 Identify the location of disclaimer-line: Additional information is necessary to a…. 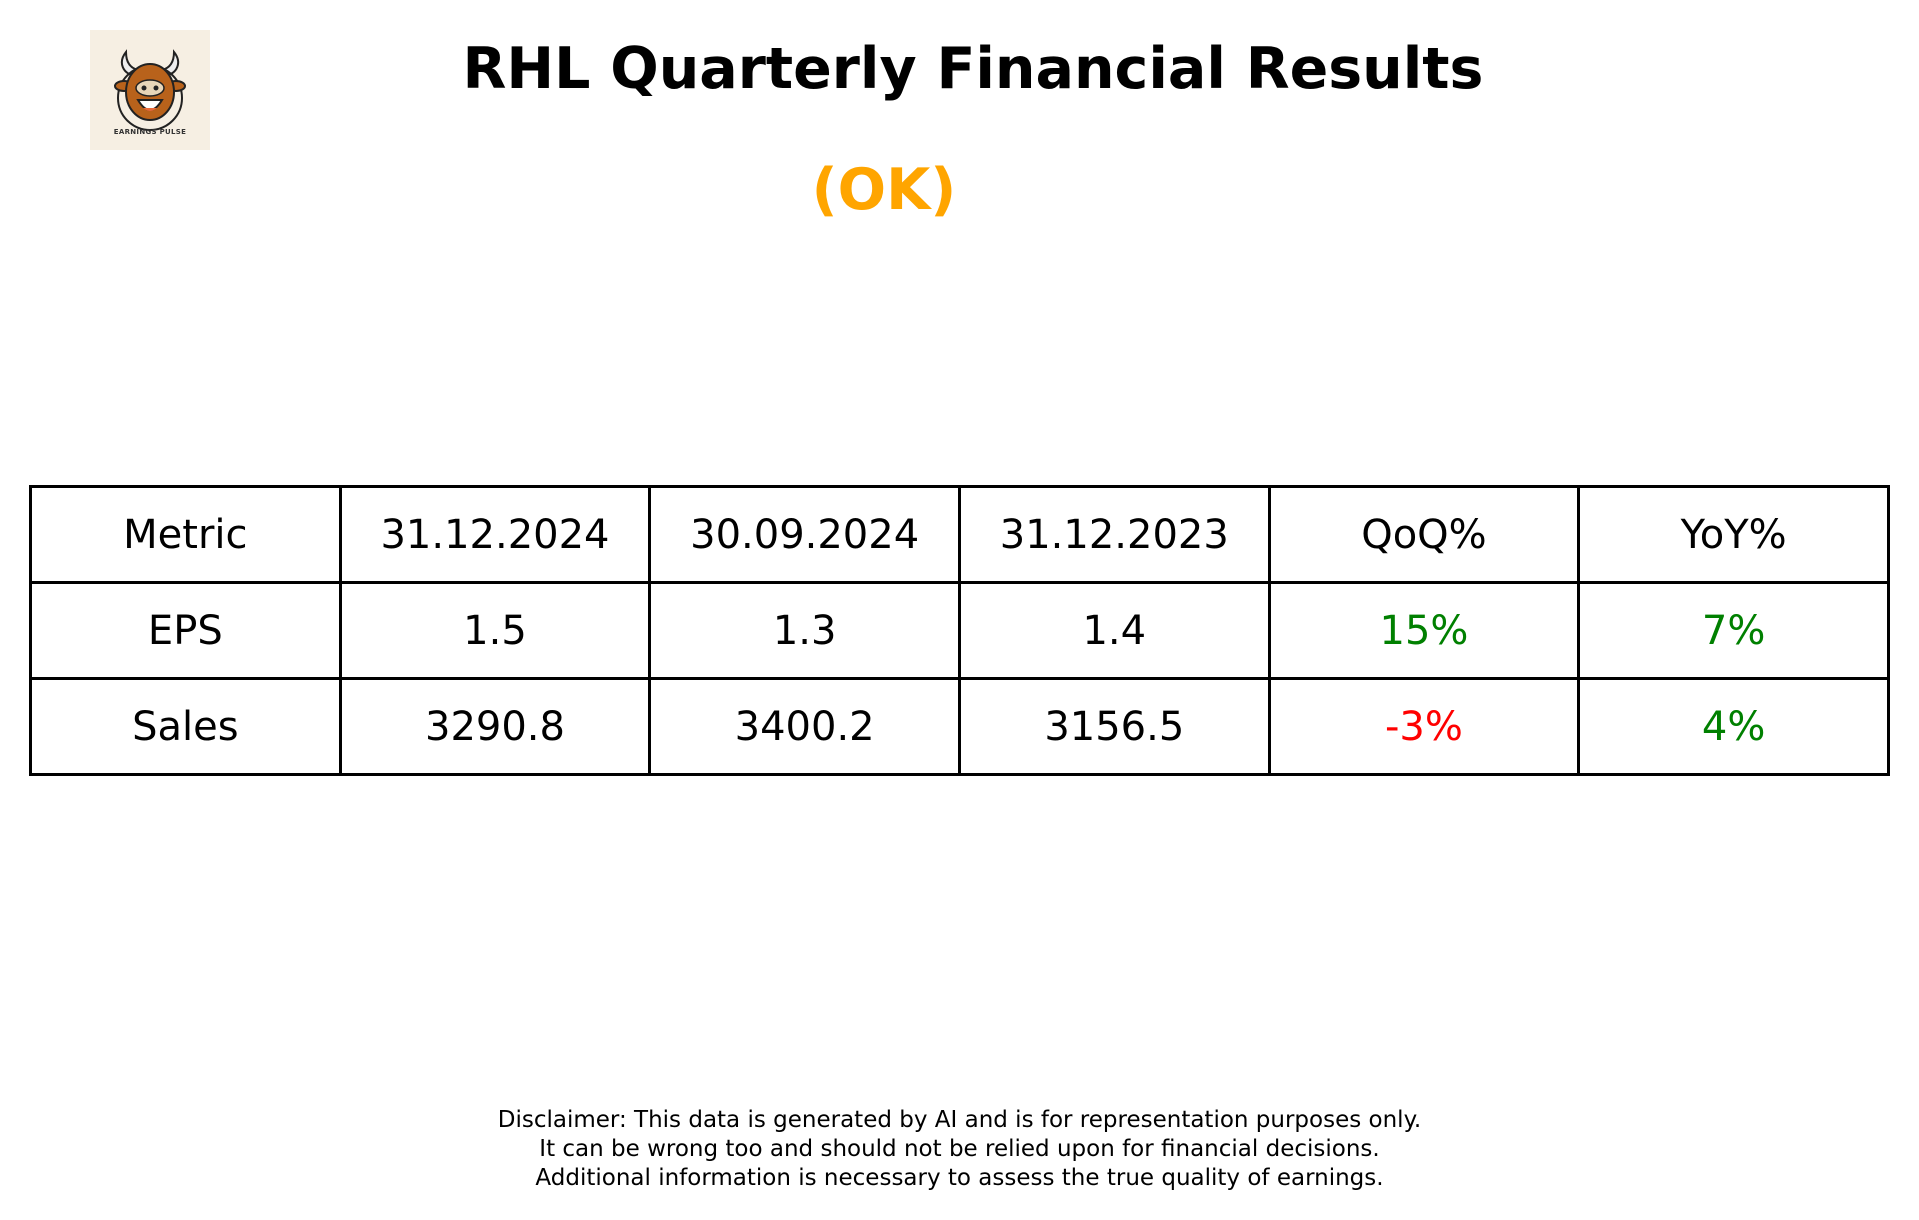
(959, 1178).